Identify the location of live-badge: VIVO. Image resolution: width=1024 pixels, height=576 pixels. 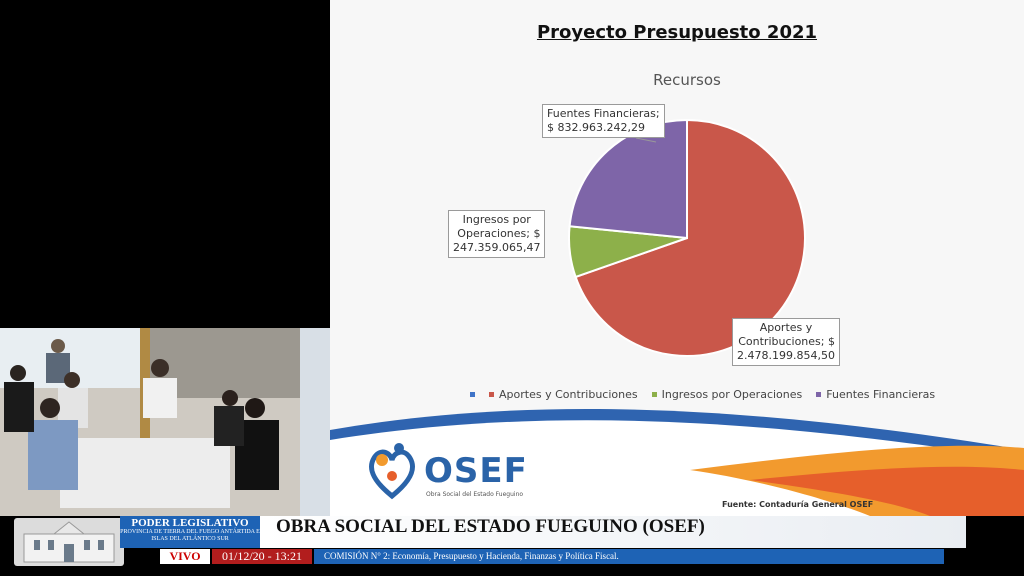
(185, 556).